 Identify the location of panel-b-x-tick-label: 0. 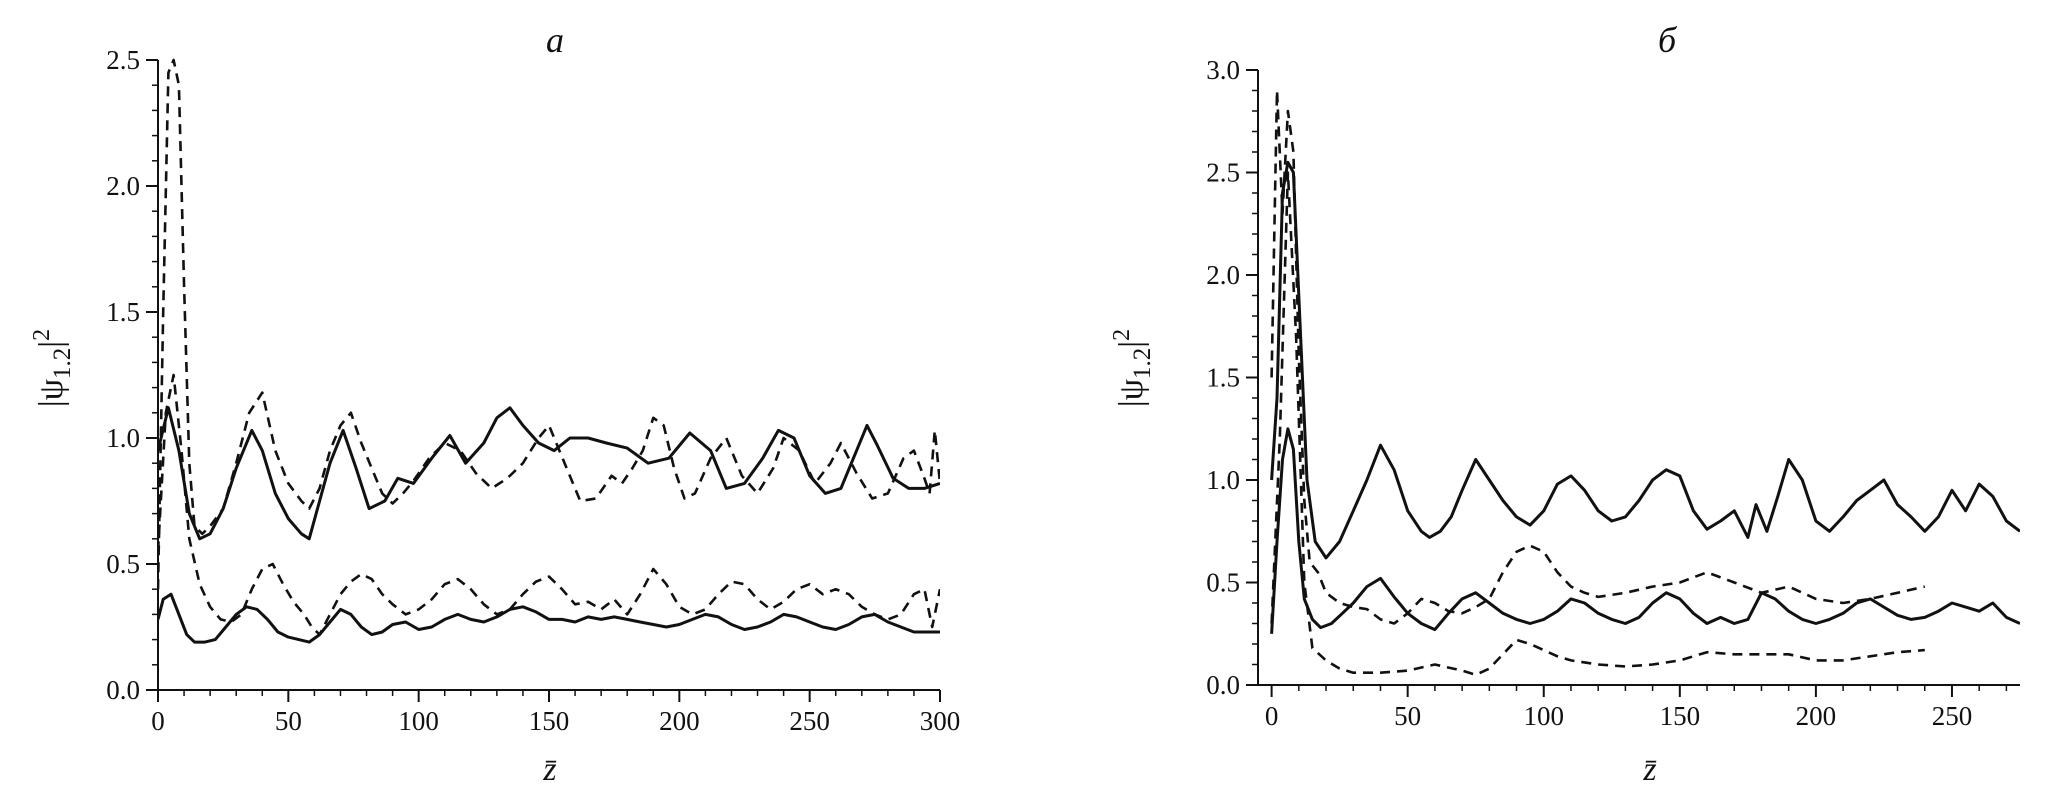
(1272, 716).